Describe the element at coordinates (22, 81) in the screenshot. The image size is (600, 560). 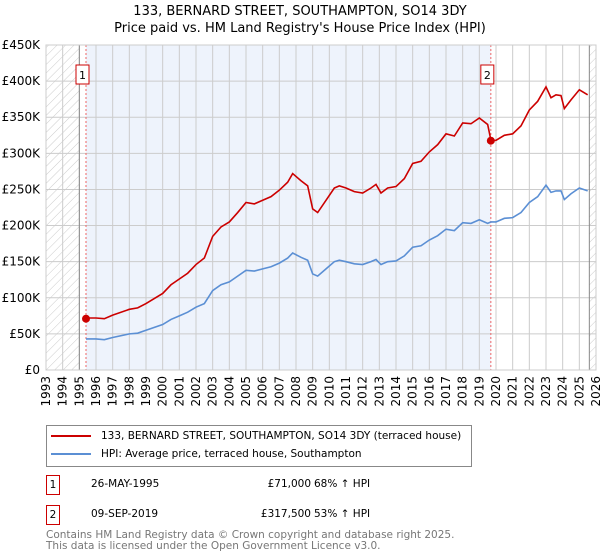
I see `y-tick-label: £400K` at that location.